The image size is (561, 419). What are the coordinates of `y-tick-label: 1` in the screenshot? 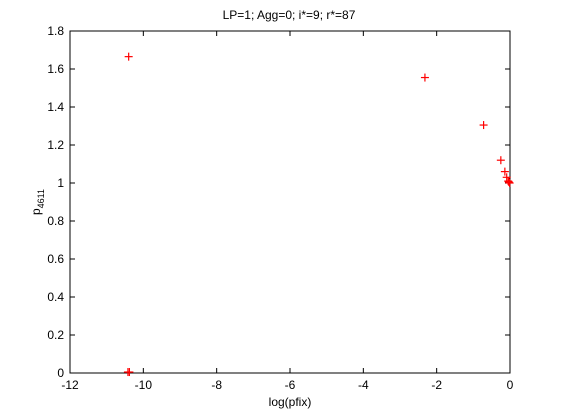 It's located at (60, 183).